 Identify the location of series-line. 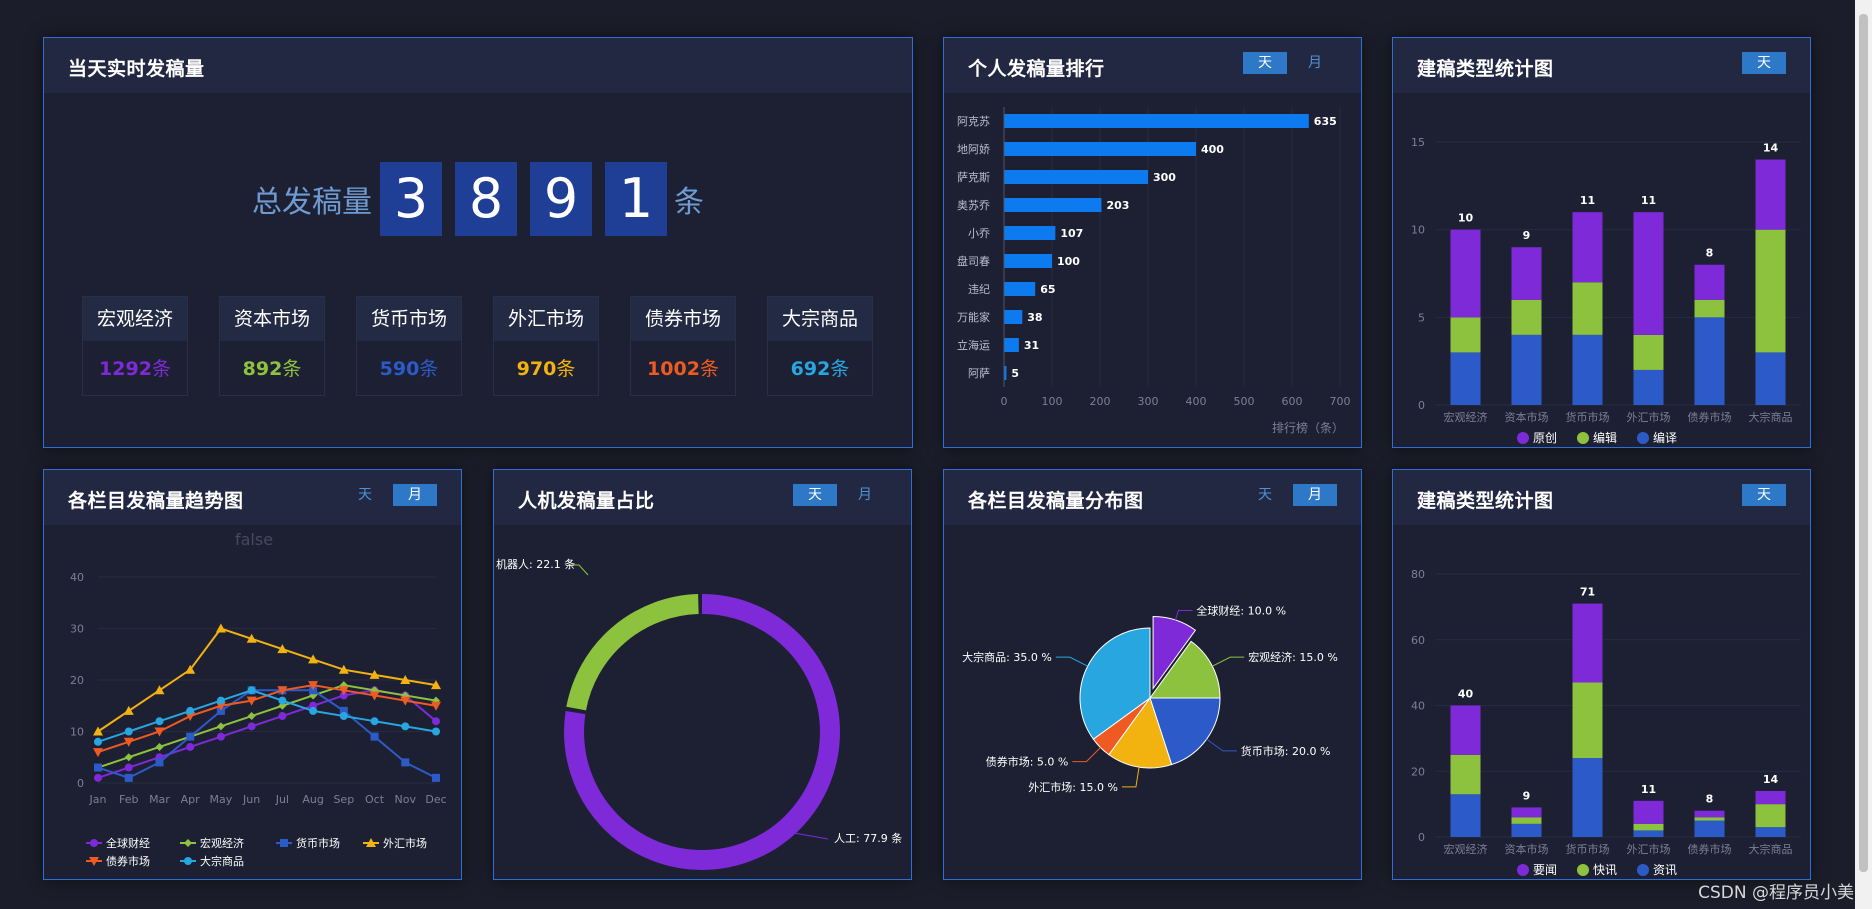
(267, 716).